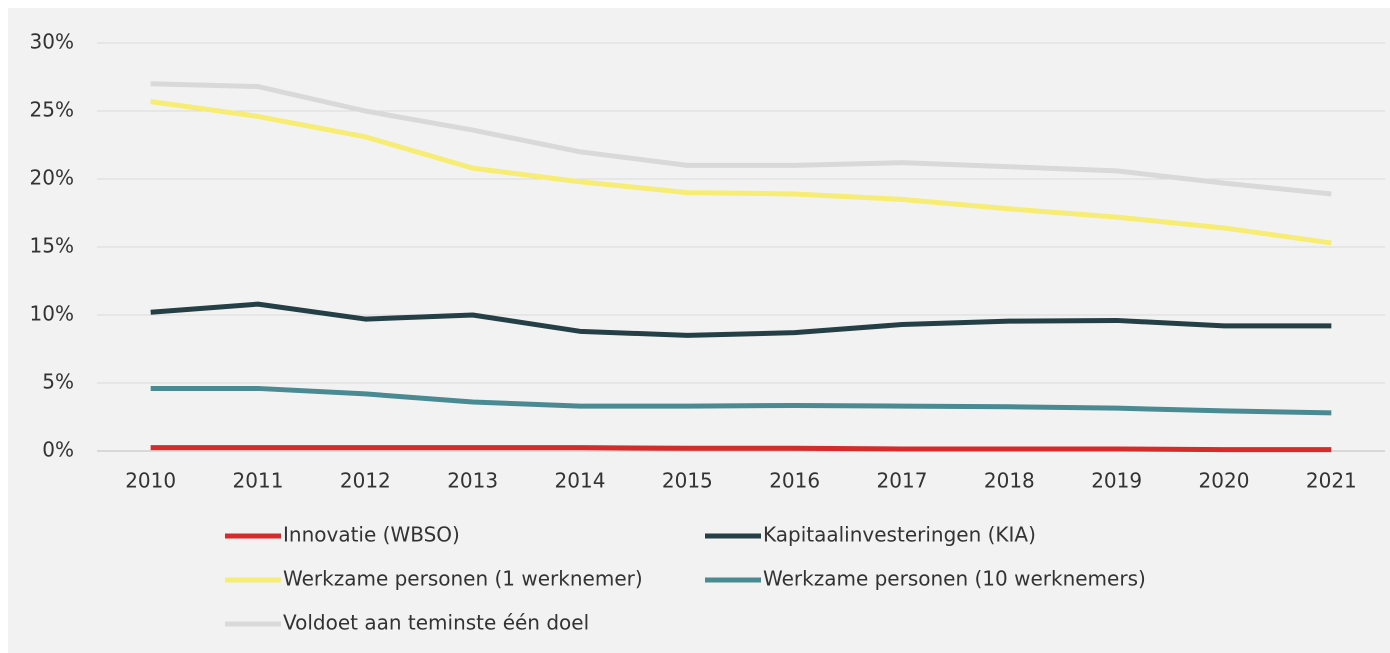  What do you see at coordinates (1331, 481) in the screenshot?
I see `x-tick-label: 2021` at bounding box center [1331, 481].